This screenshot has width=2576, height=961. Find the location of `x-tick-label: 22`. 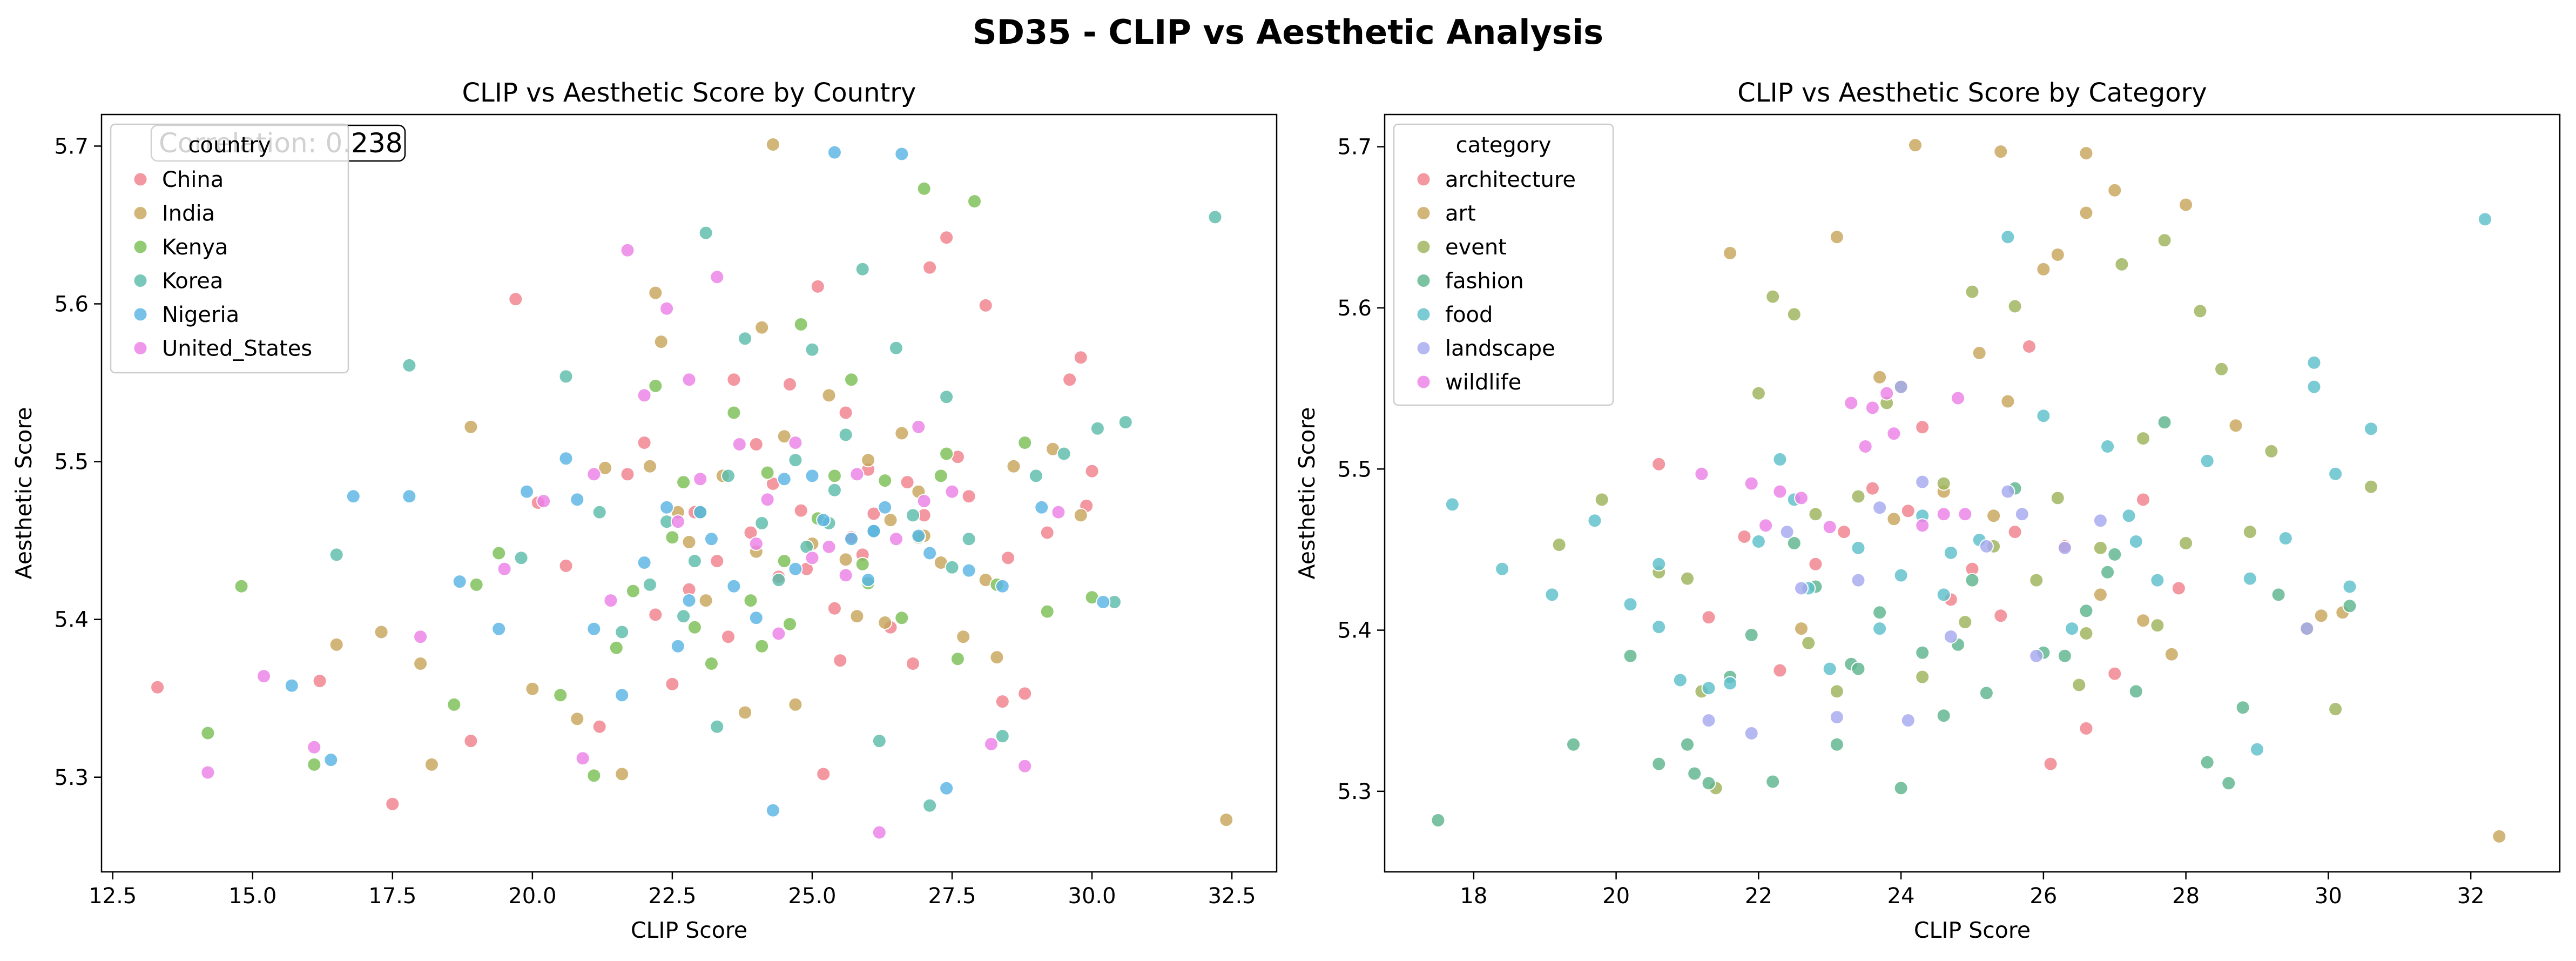

x-tick-label: 22 is located at coordinates (1758, 896).